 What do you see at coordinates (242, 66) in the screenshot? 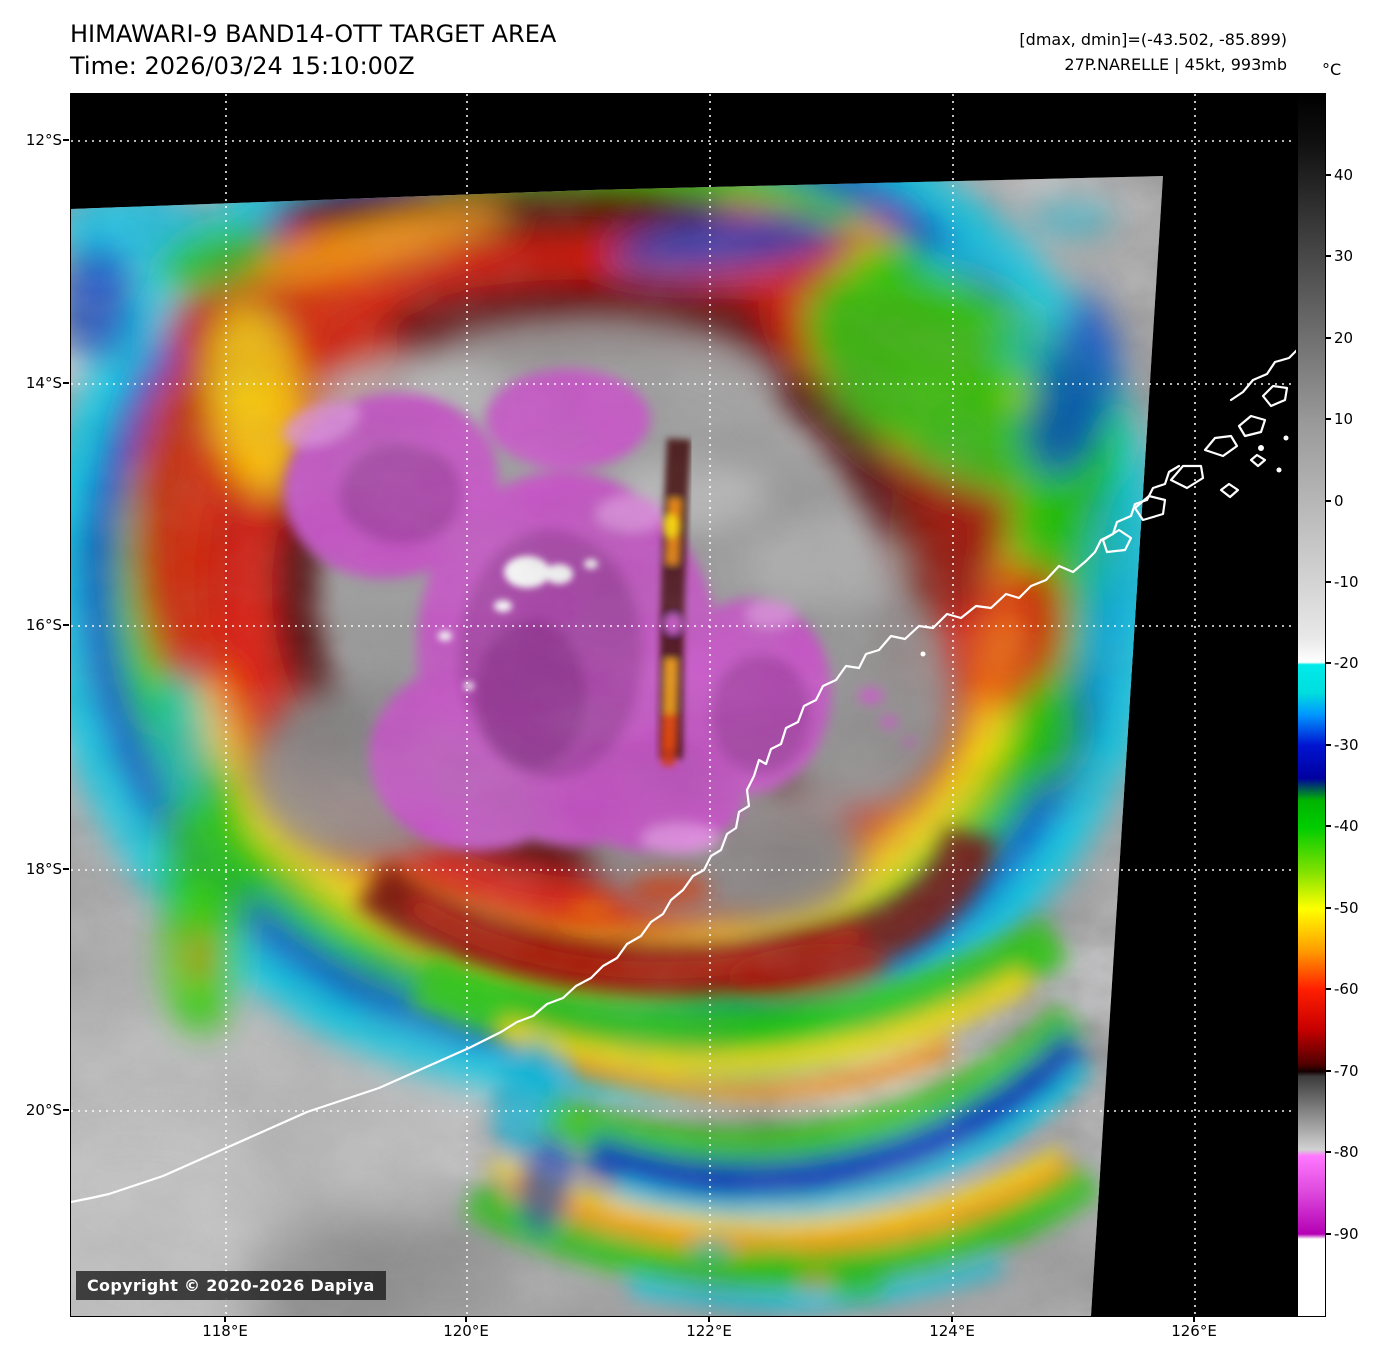
I see `figure-time: Time: 2026/03/24 15:10:00Z` at bounding box center [242, 66].